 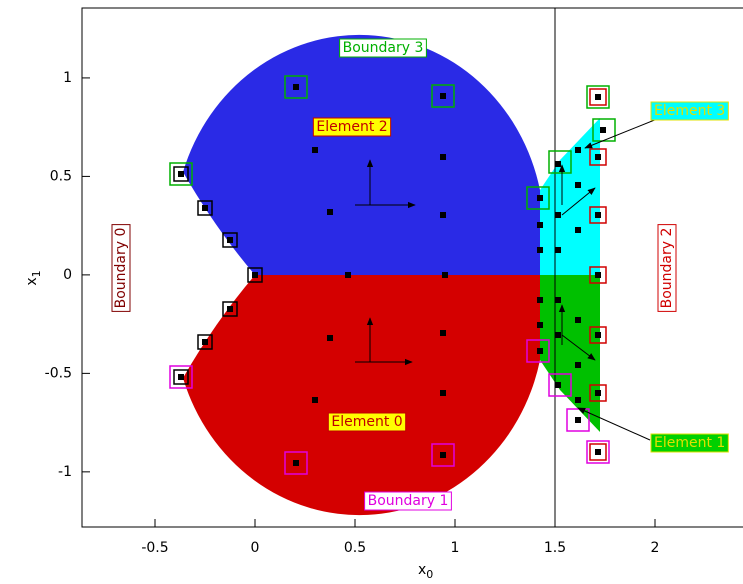 I want to click on y-axis-label-base: x, so click(x=32, y=281).